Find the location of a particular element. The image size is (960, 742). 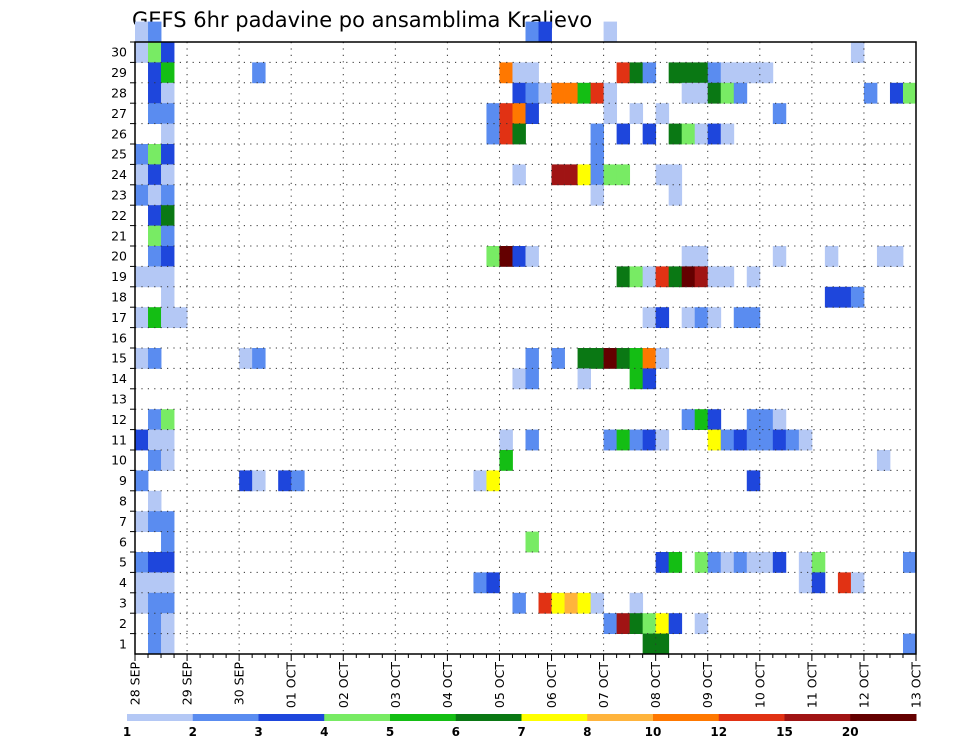

x-tick-label: 02 OCT is located at coordinates (343, 685).